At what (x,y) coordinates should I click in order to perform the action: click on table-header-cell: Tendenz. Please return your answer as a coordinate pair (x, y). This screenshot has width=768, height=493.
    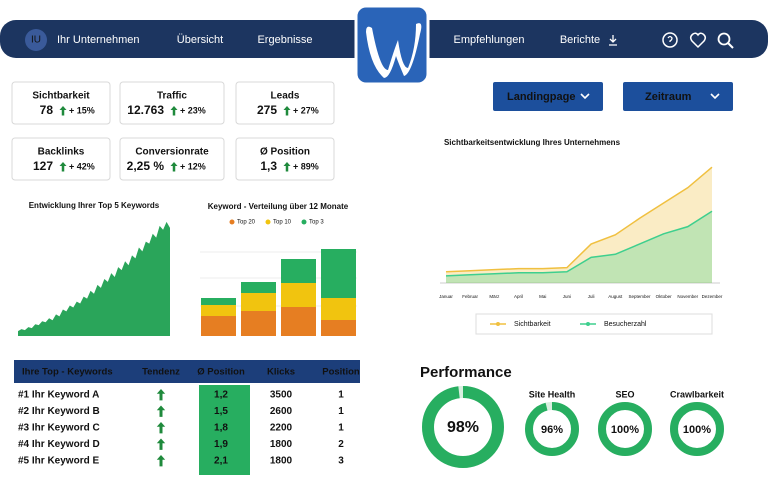
    Looking at the image, I should click on (161, 372).